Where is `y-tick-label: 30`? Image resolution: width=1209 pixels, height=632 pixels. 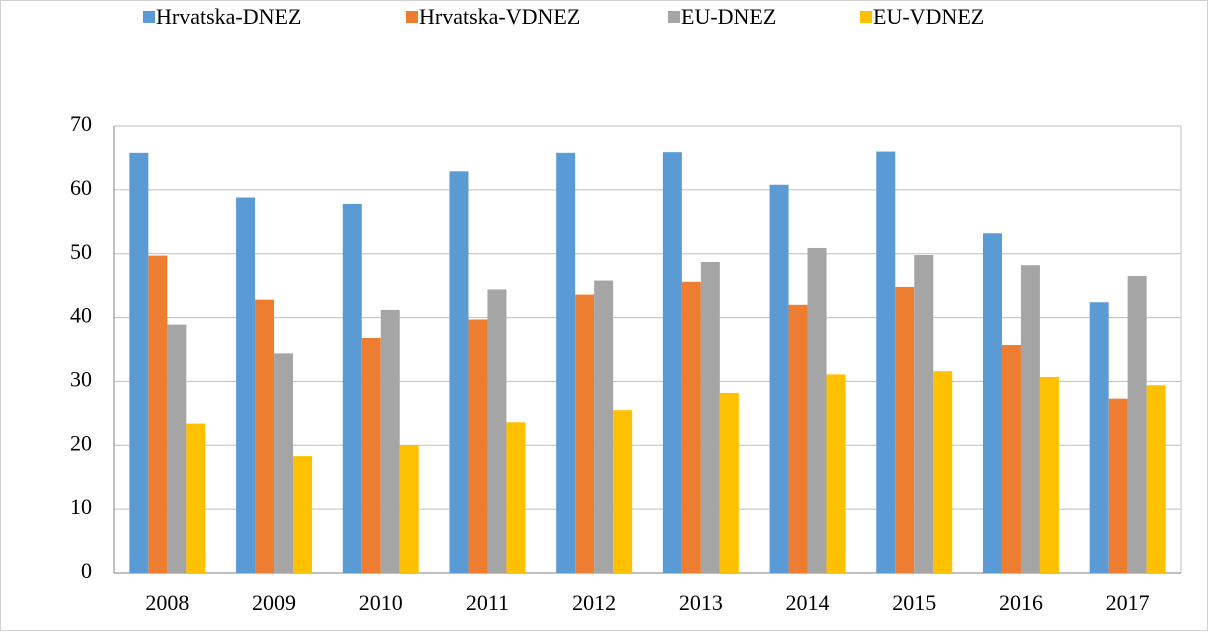
y-tick-label: 30 is located at coordinates (81, 378).